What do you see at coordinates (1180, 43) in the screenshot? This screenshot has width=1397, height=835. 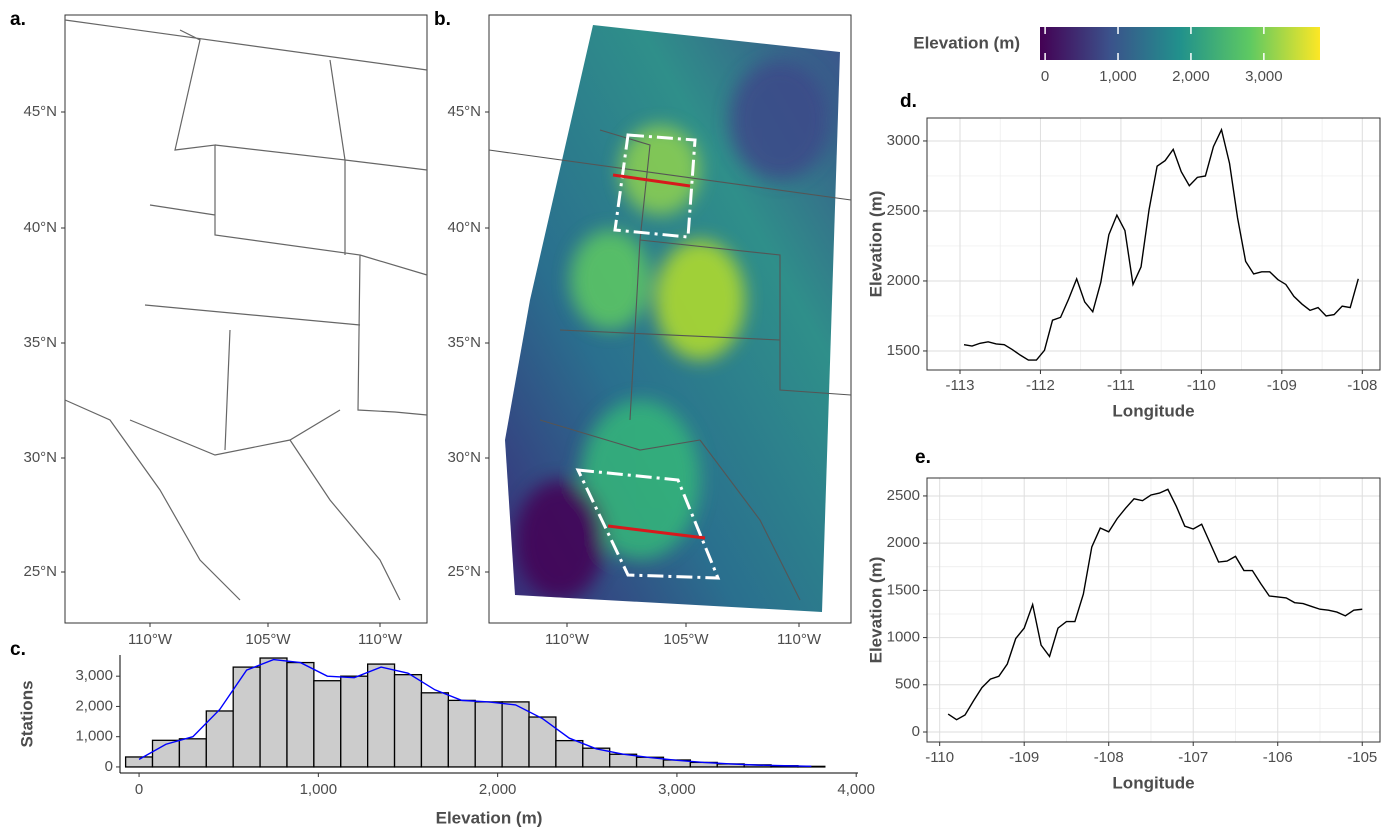 I see `colorbar` at bounding box center [1180, 43].